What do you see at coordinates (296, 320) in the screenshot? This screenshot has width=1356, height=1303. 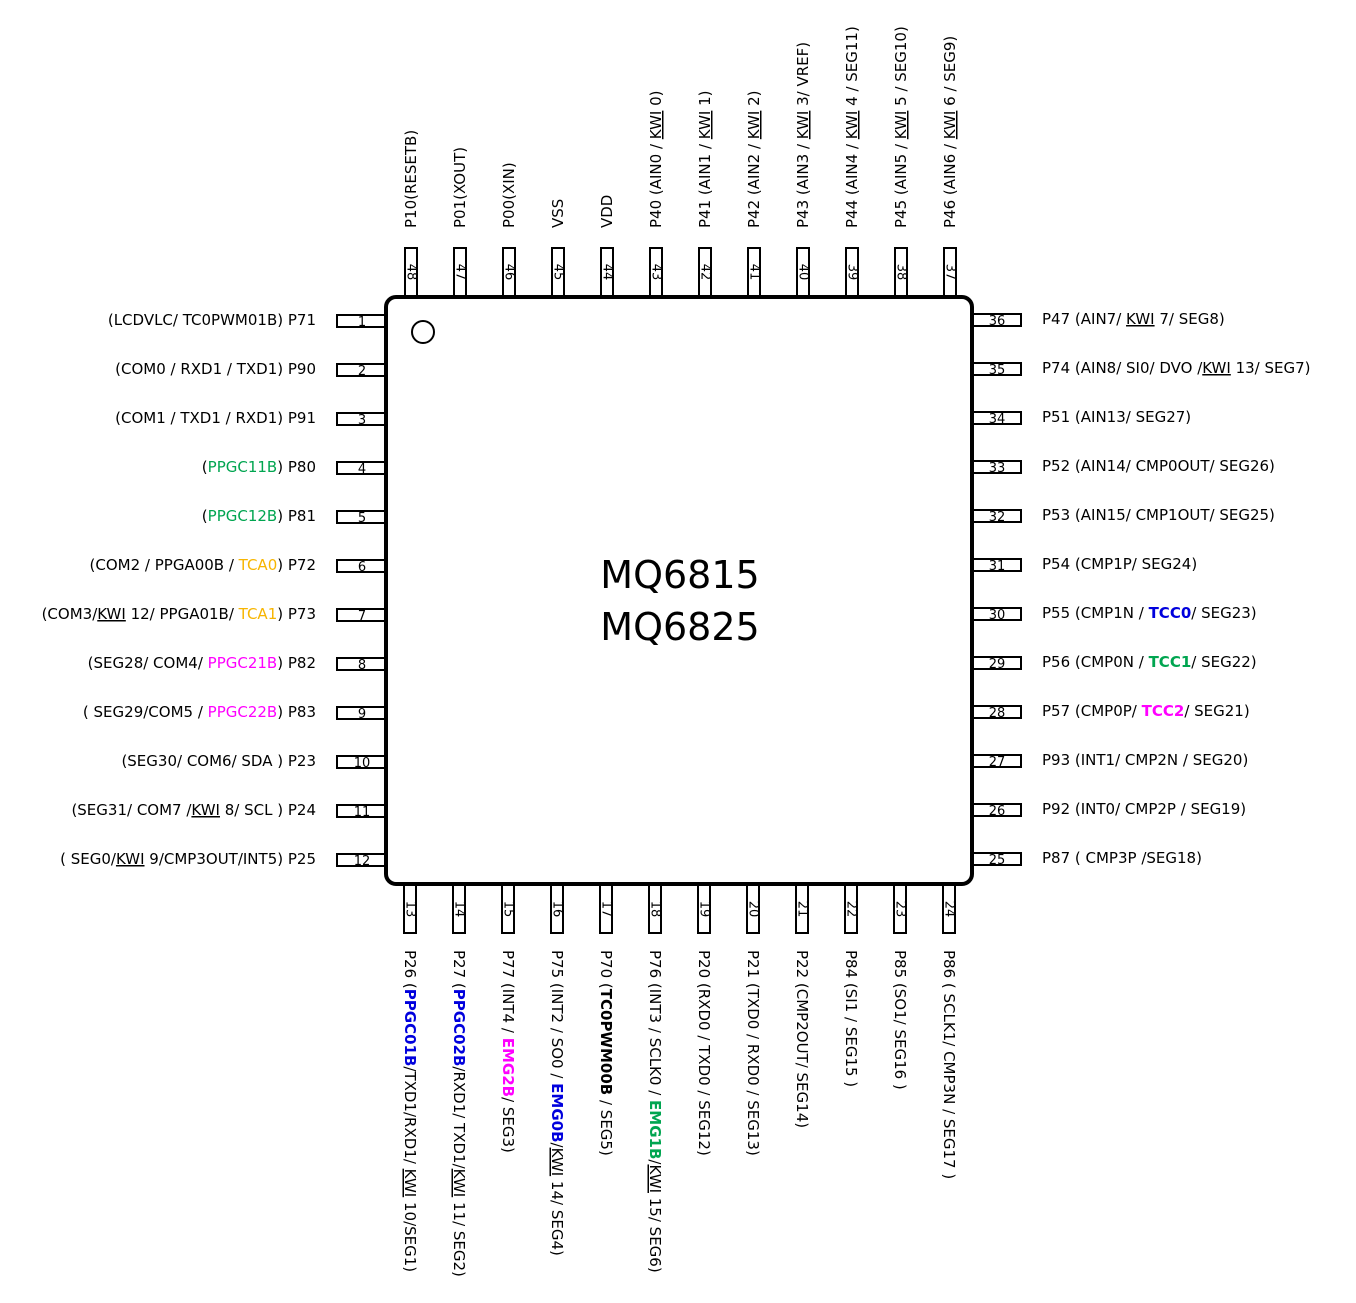 I see `pin-label-part: ) P71` at bounding box center [296, 320].